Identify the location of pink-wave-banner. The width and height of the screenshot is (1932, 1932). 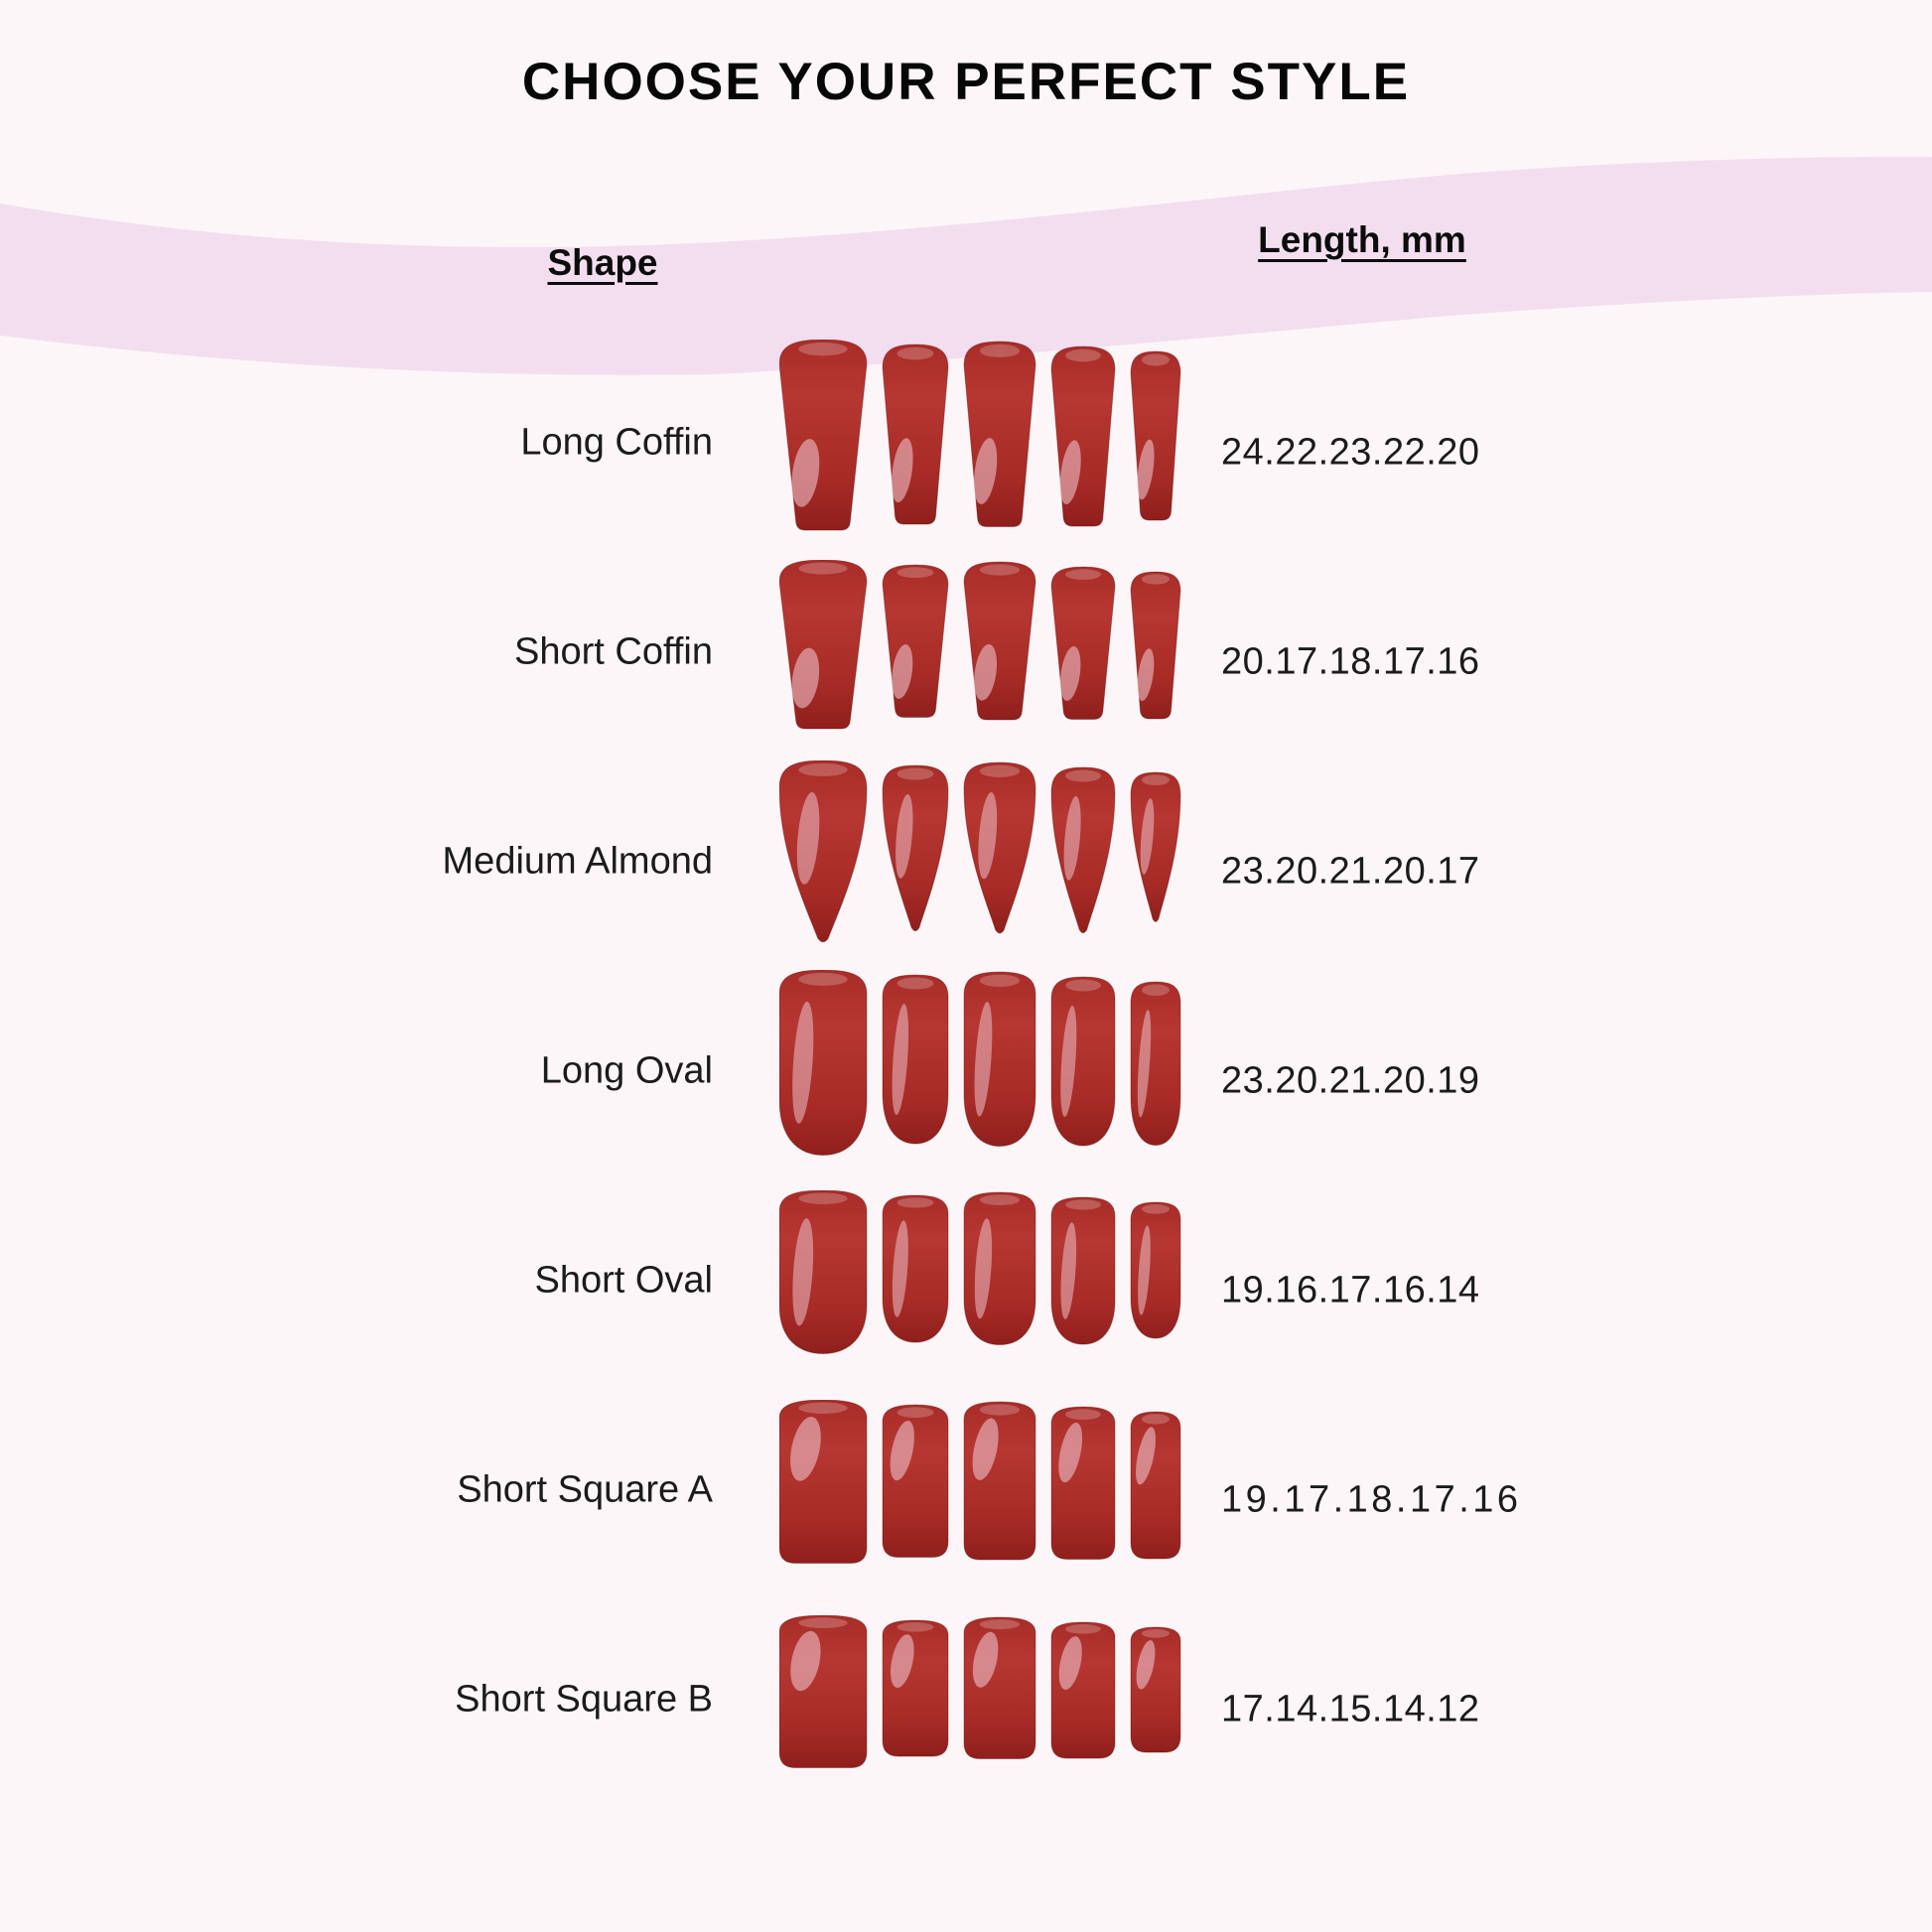
(966, 265).